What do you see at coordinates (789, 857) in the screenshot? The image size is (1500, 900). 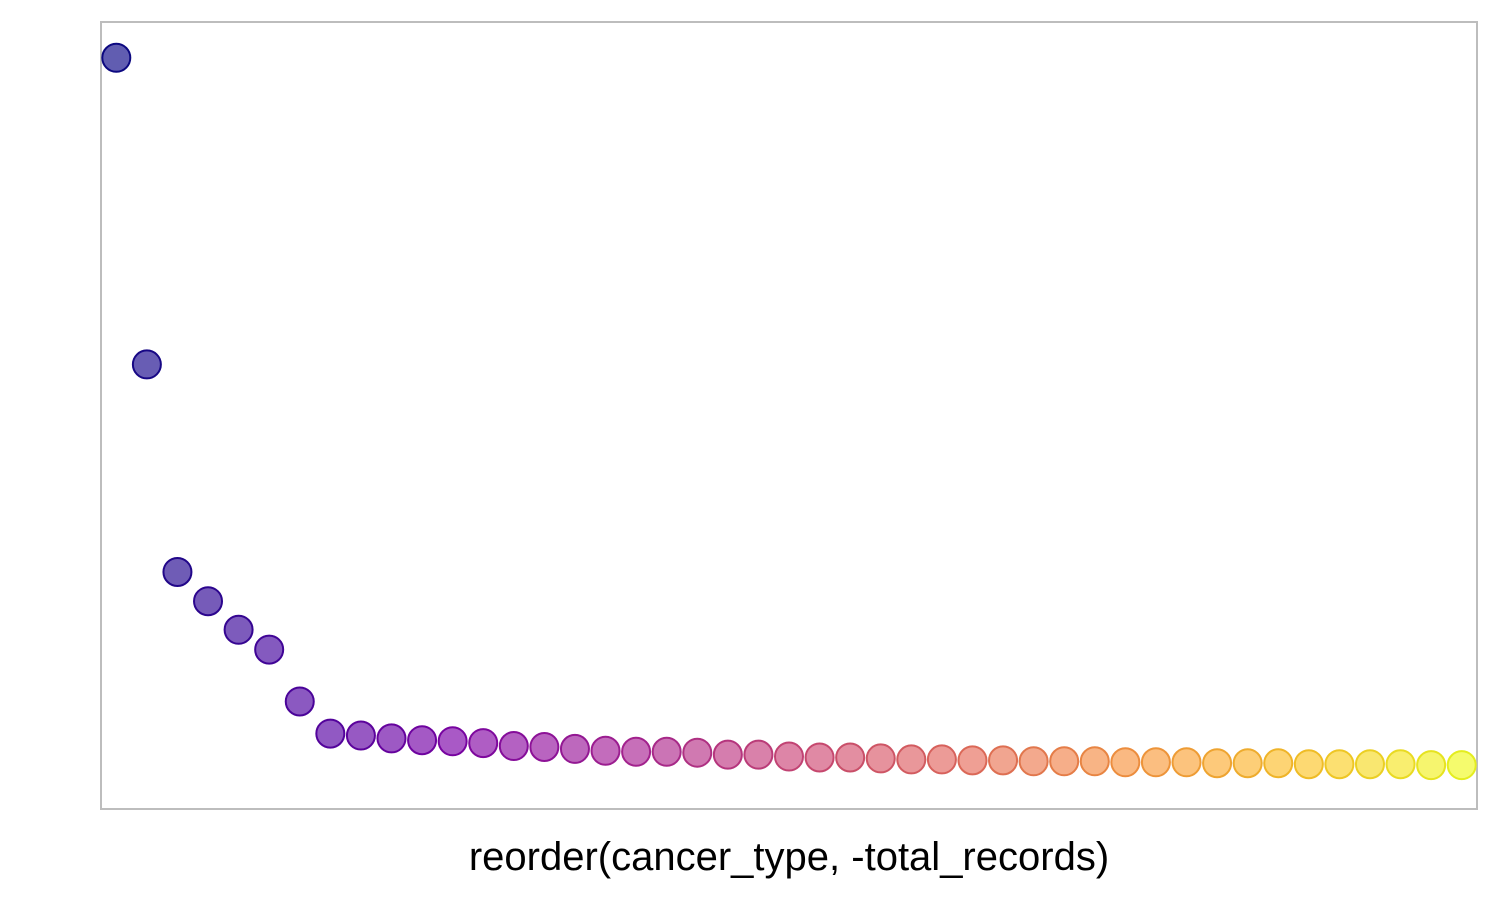 I see `x-axis-label: reorder(cancer_type, -total_records)` at bounding box center [789, 857].